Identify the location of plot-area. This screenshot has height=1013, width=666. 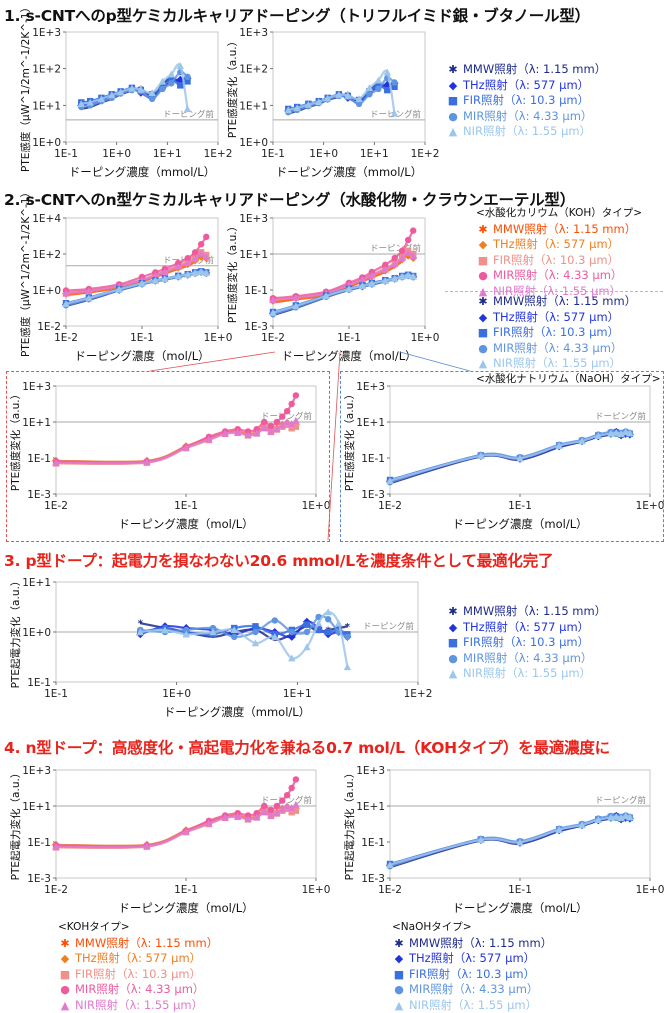
(349, 87).